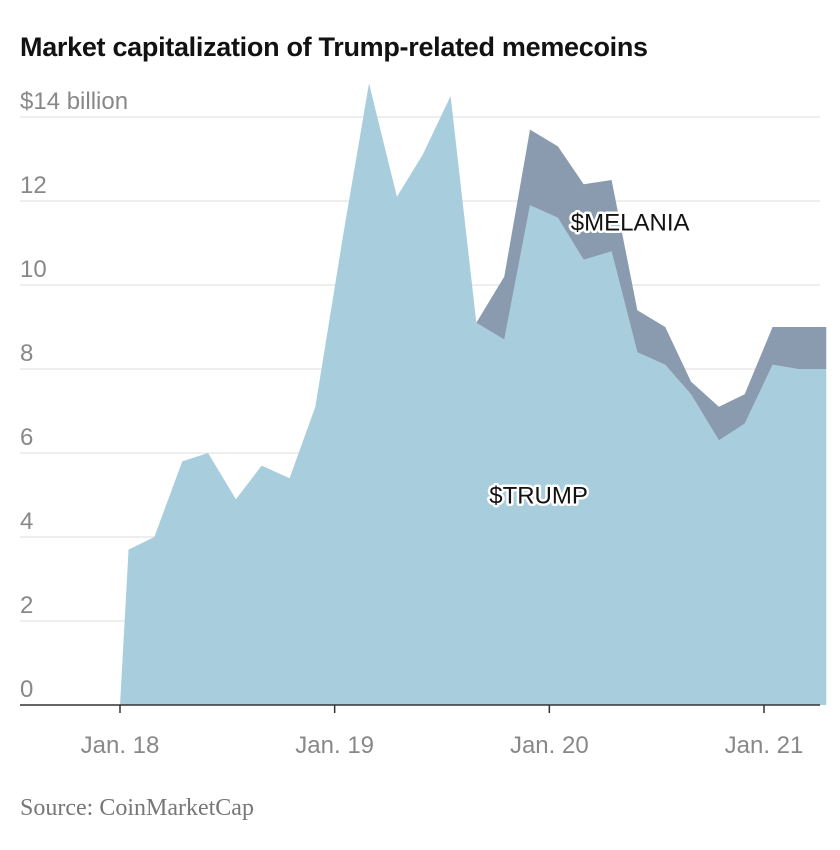 This screenshot has height=850, width=840. What do you see at coordinates (26, 437) in the screenshot?
I see `y-tick-label: 6` at bounding box center [26, 437].